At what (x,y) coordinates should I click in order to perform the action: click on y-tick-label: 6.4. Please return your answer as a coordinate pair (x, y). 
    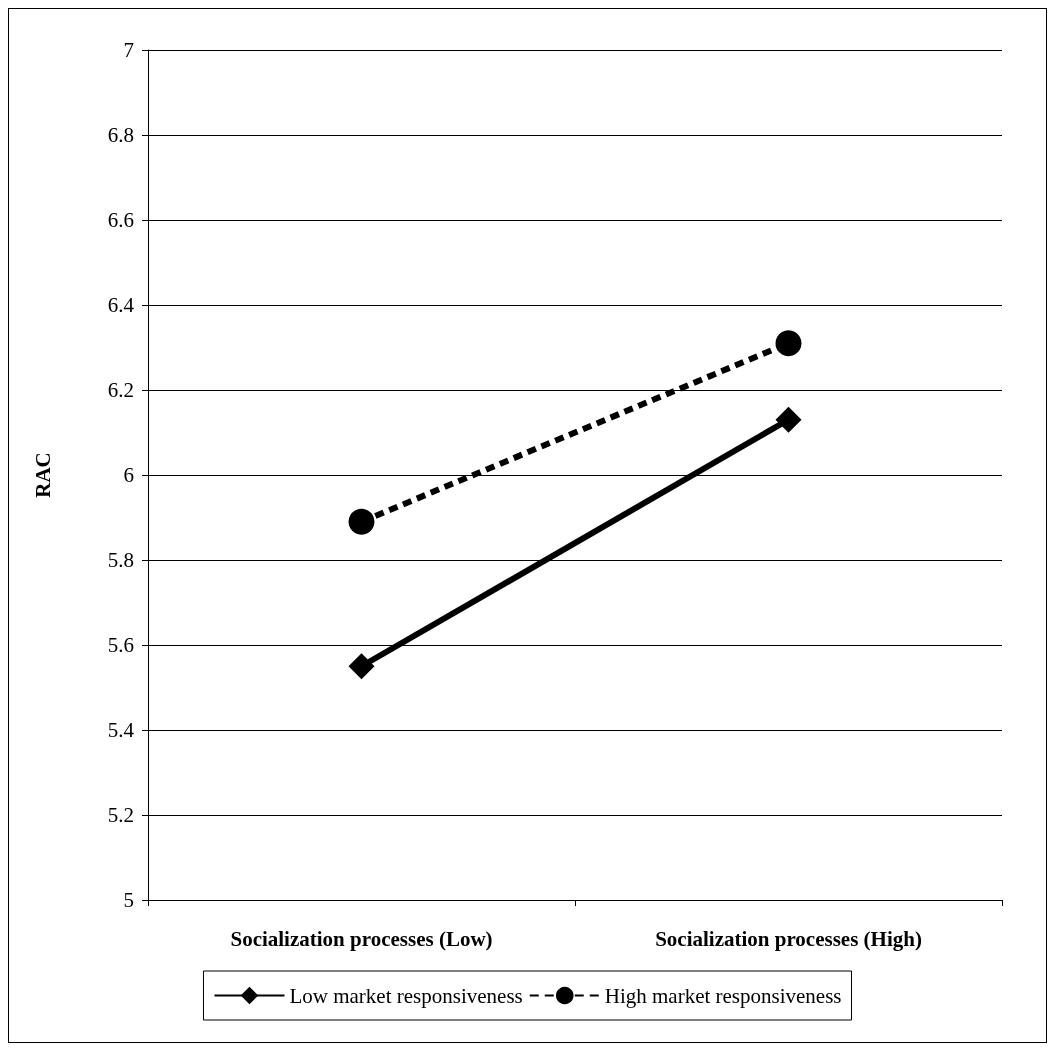
    Looking at the image, I should click on (121, 305).